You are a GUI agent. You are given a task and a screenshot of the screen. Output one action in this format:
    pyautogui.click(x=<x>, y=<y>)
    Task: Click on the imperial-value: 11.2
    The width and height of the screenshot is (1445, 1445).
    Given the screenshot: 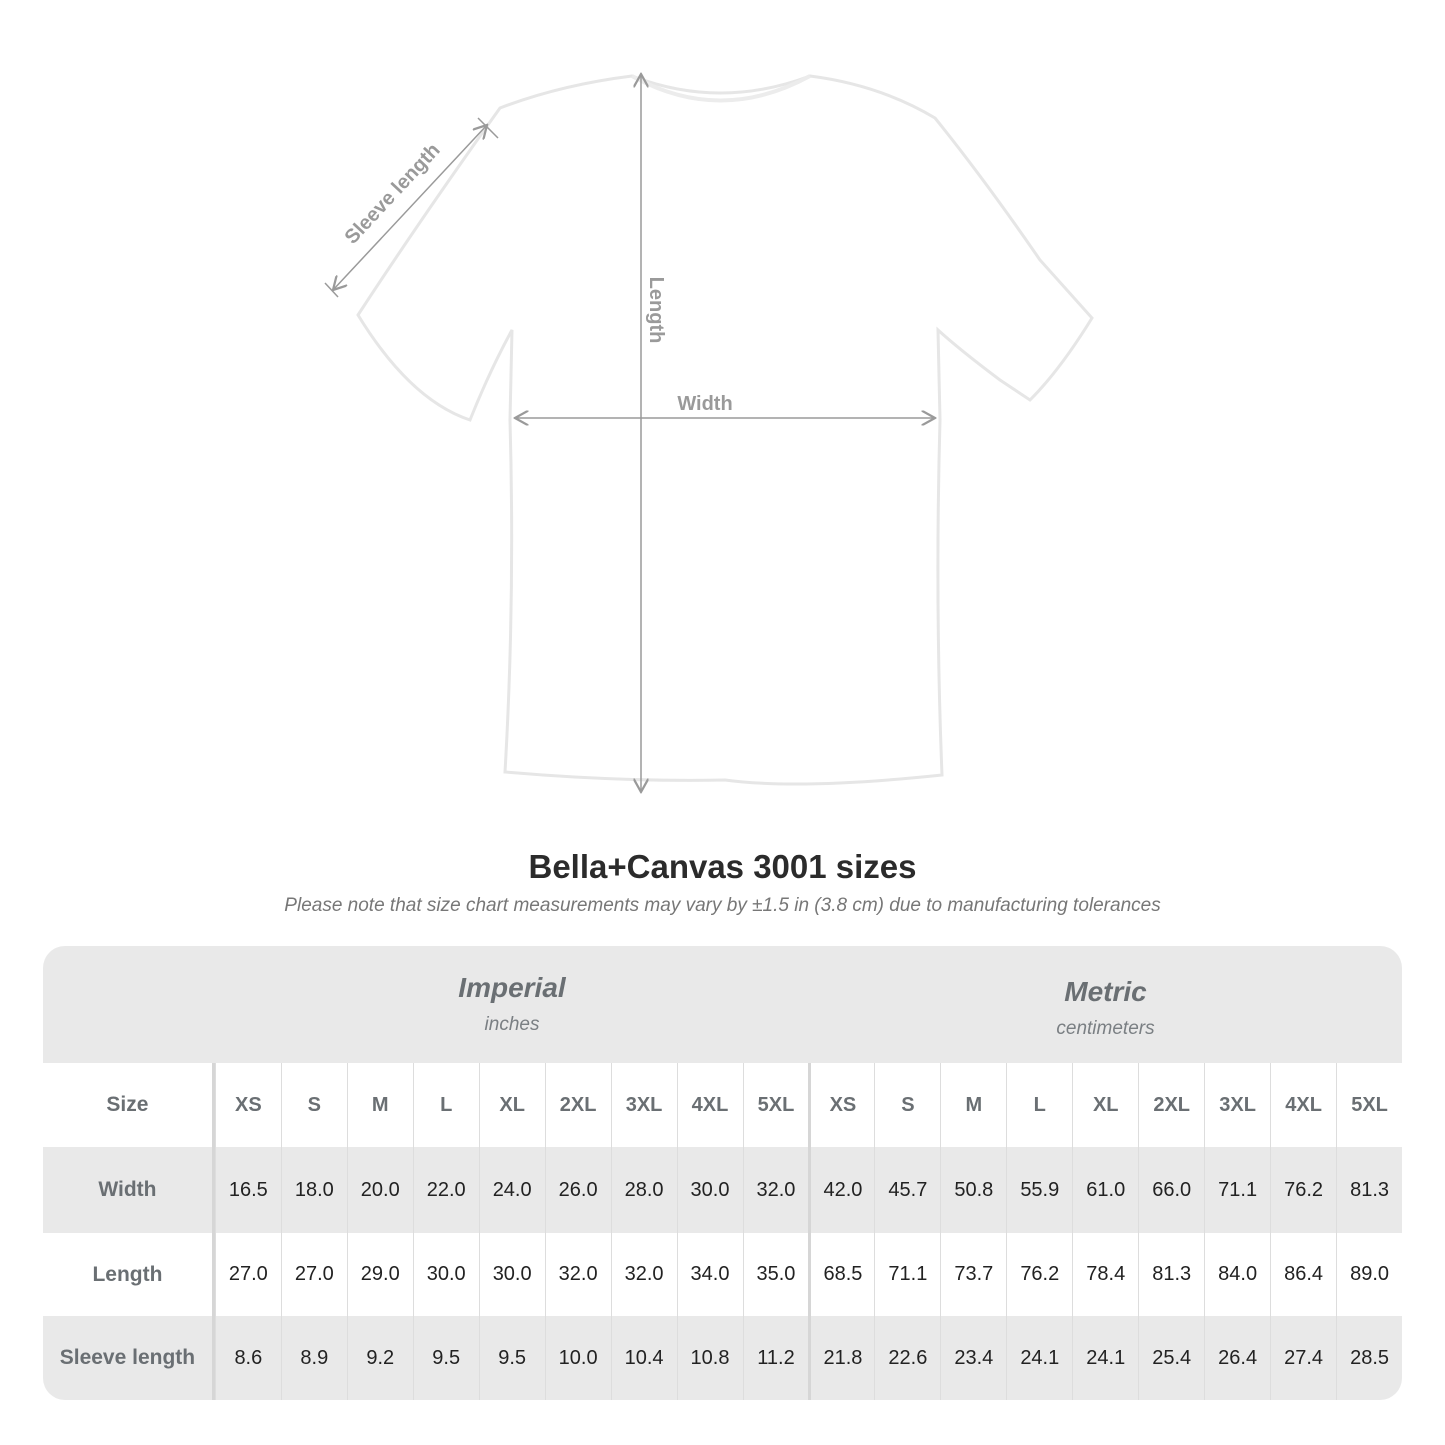 What is the action you would take?
    pyautogui.click(x=775, y=1358)
    